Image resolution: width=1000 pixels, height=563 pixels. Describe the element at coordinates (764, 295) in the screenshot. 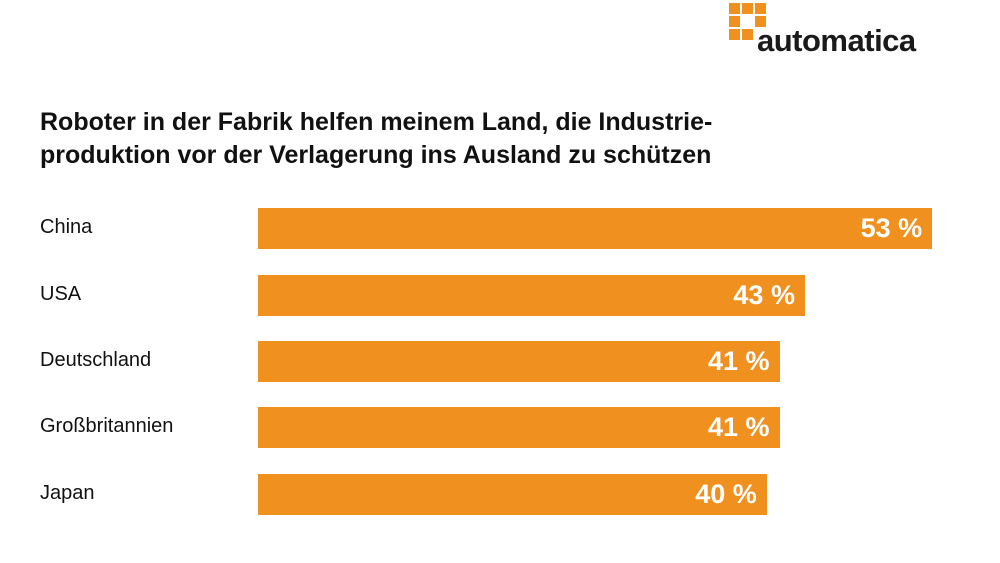

I see `value-label: 43 %` at that location.